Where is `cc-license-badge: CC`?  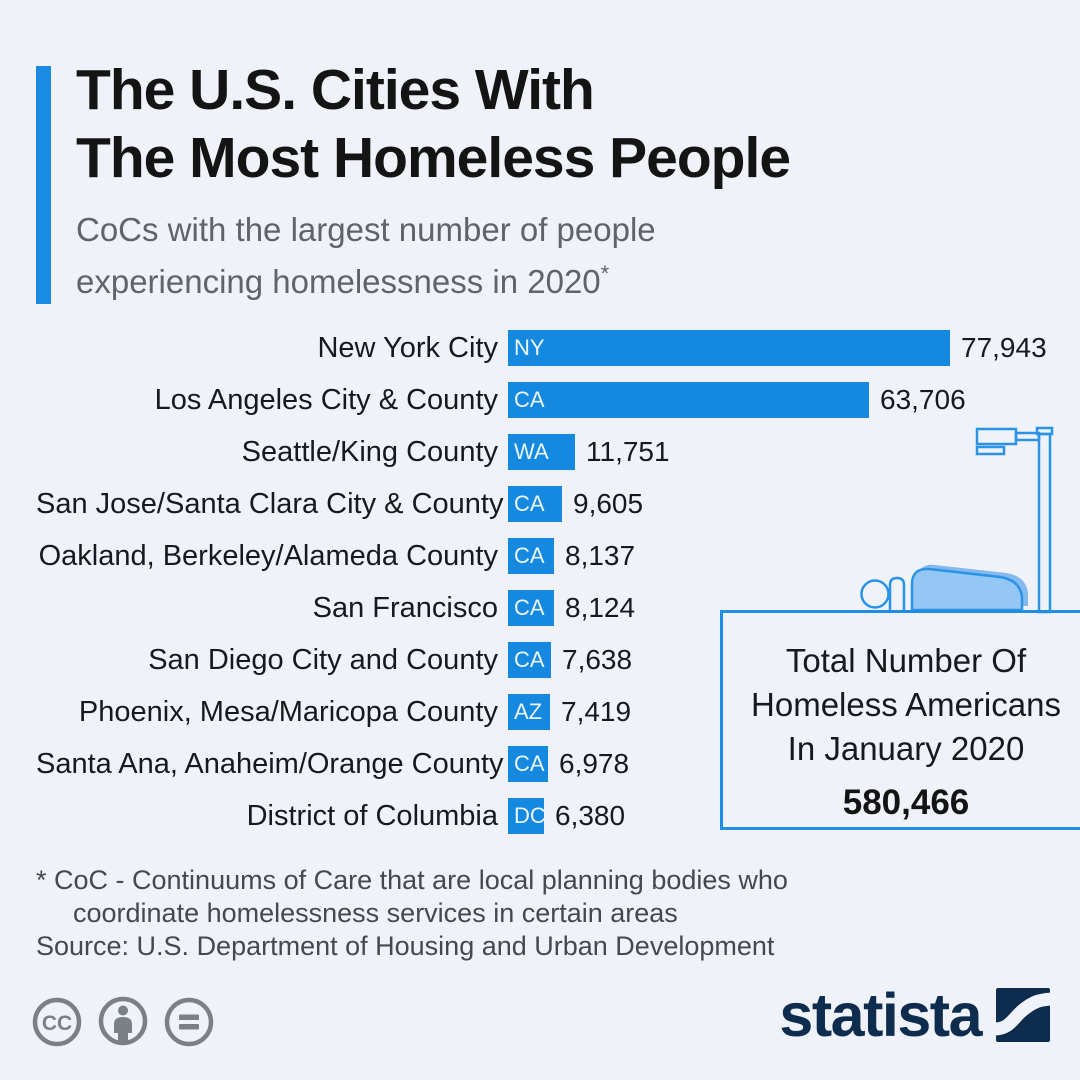 cc-license-badge: CC is located at coordinates (127, 1022).